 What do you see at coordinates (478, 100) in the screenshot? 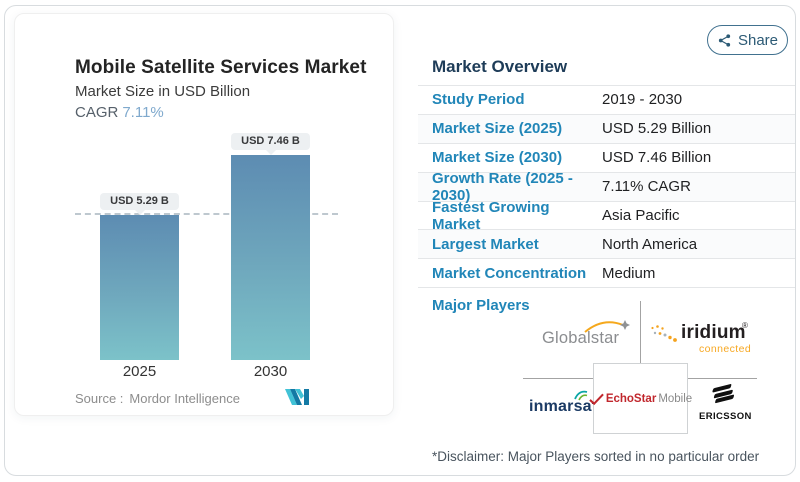
I see `row-label: Study Period` at bounding box center [478, 100].